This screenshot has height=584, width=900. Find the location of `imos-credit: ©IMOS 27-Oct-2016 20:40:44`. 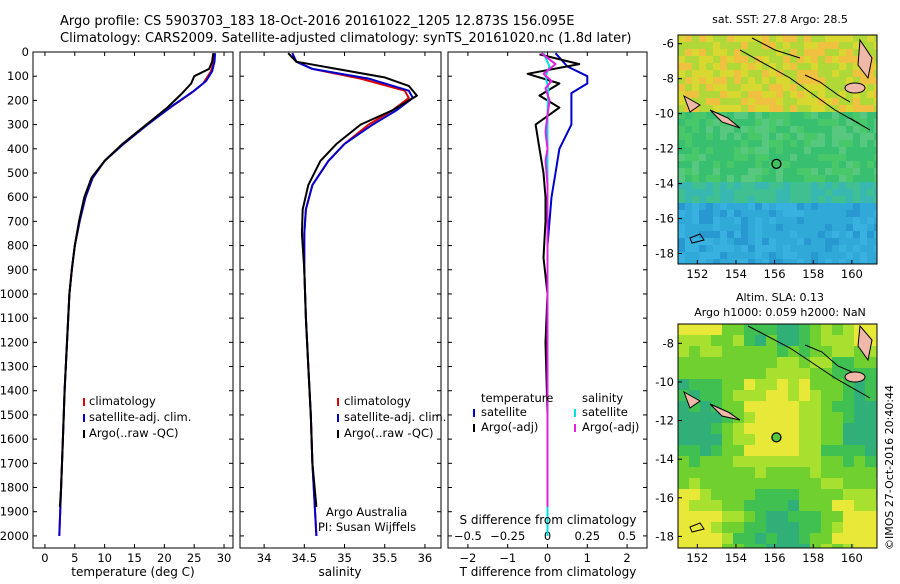

imos-credit: ©IMOS 27-Oct-2016 20:40:44 is located at coordinates (889, 467).